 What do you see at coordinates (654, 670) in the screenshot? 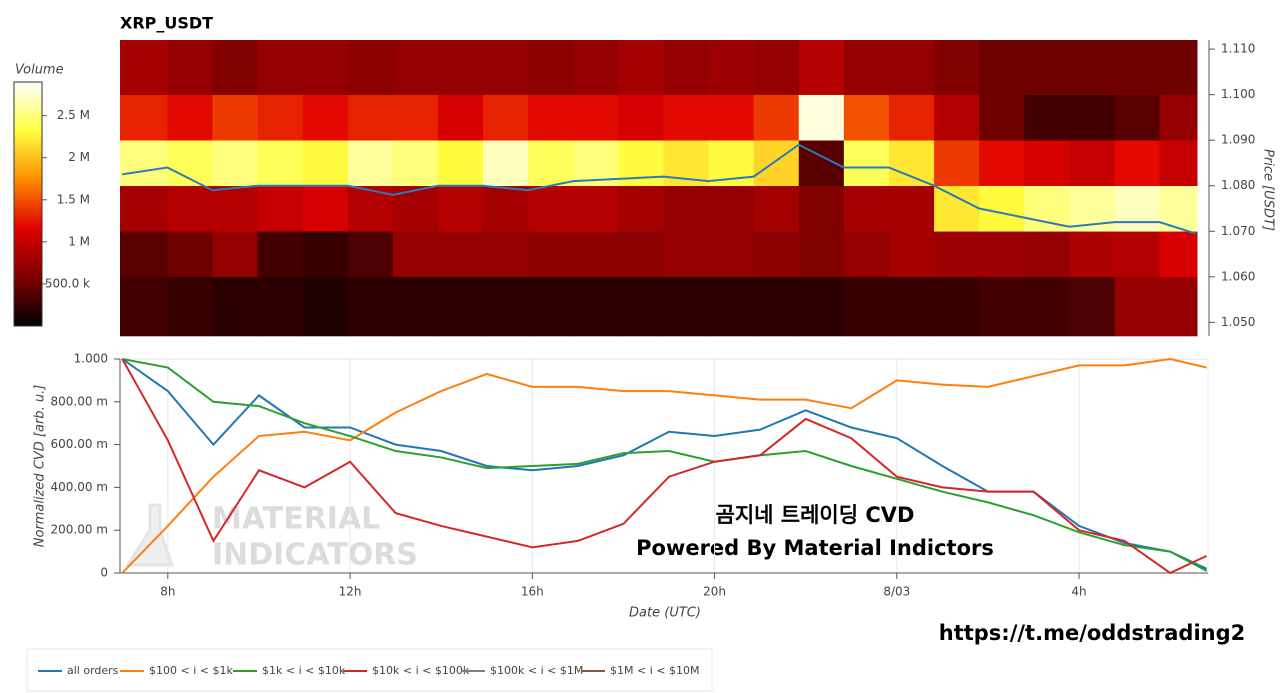
I see `legend-label: $1M < i < $10M` at bounding box center [654, 670].